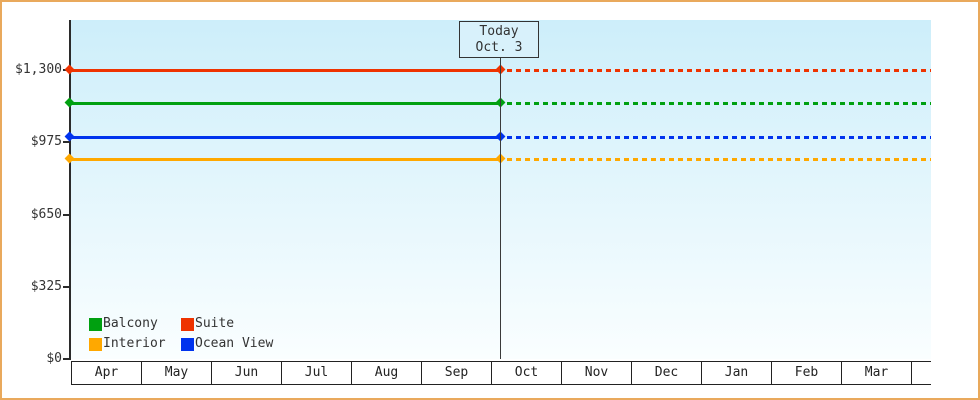 This screenshot has width=980, height=400. I want to click on y-axis-tick-label: $0, so click(54, 358).